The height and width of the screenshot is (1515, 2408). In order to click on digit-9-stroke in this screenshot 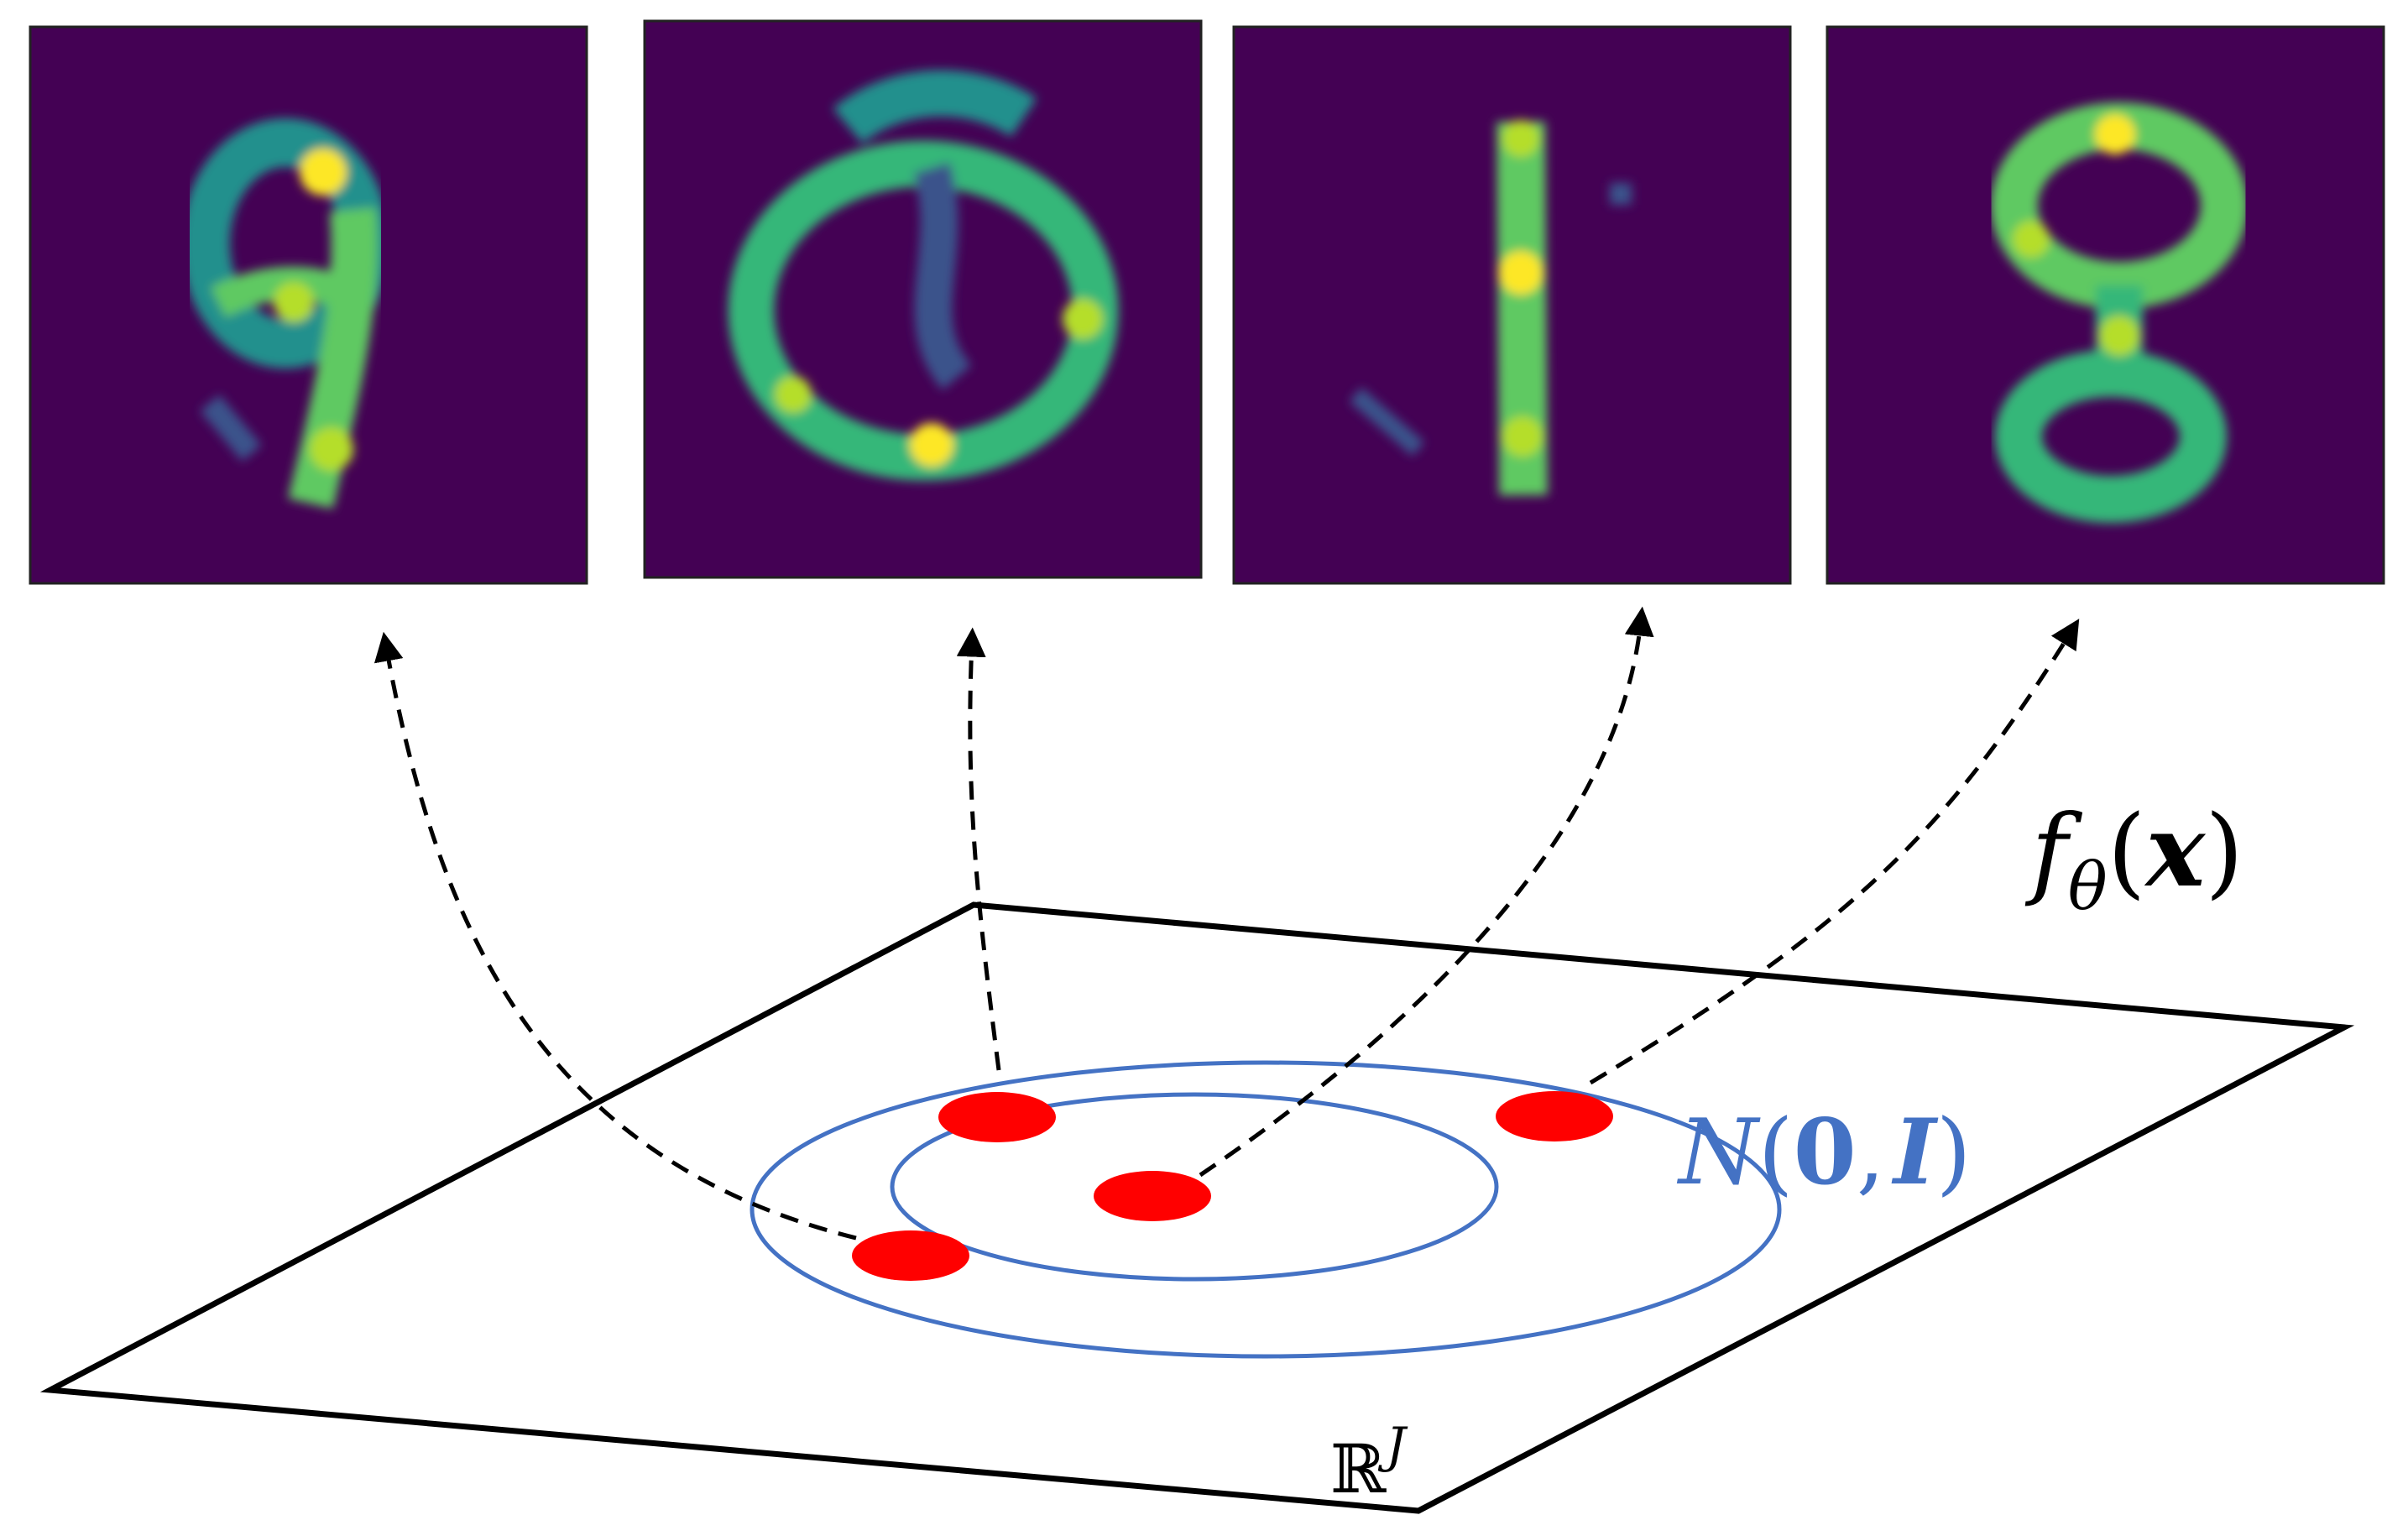, I will do `click(285, 313)`.